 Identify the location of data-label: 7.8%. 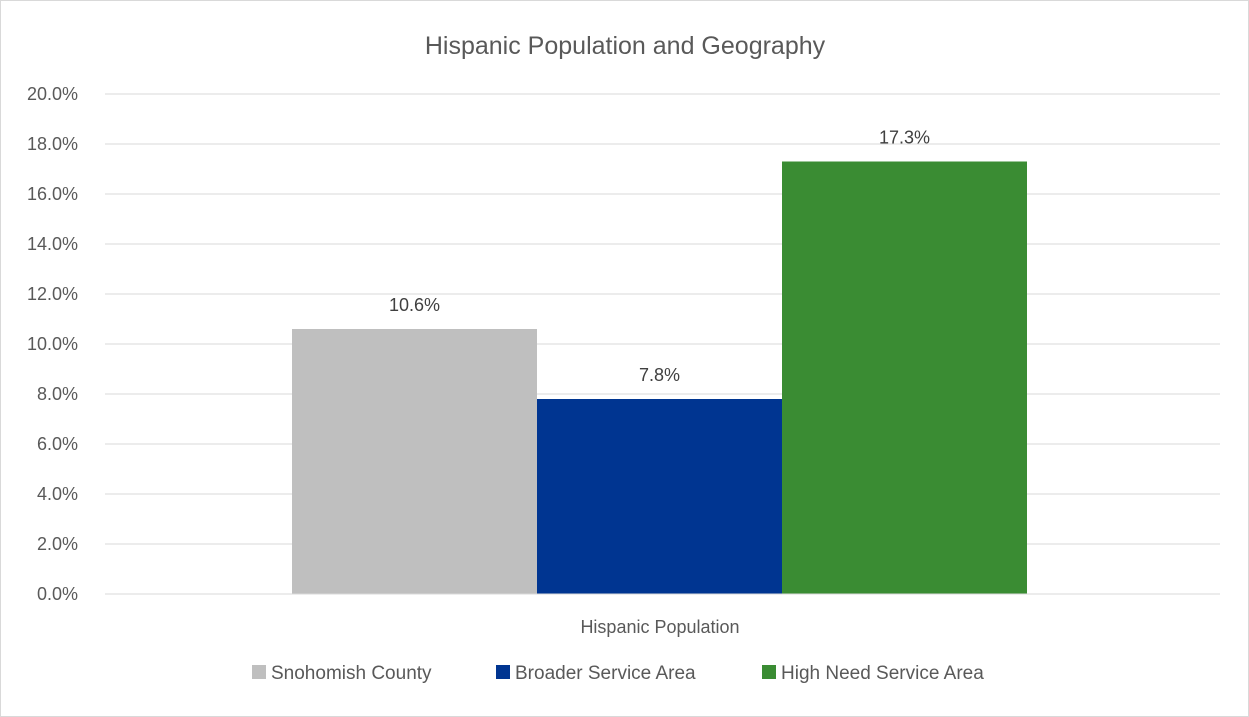
(659, 375).